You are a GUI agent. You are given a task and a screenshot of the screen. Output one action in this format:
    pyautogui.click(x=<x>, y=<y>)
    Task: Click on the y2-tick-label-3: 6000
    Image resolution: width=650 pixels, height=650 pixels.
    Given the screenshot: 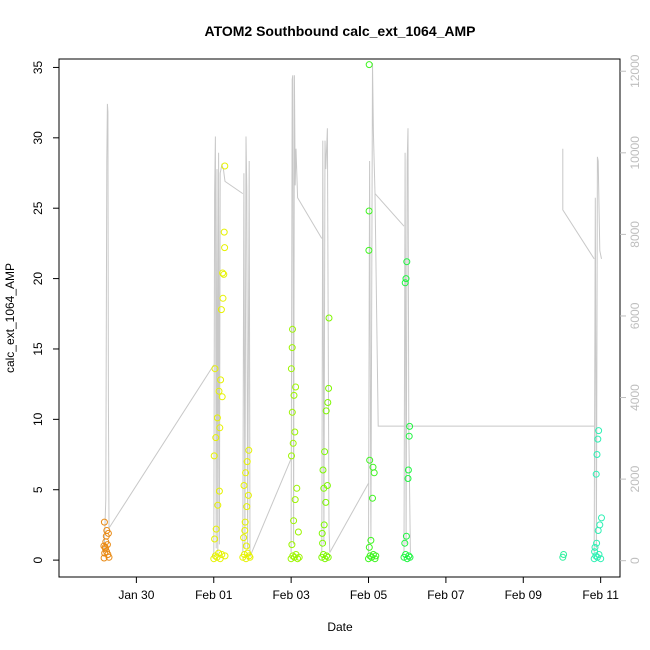 What is the action you would take?
    pyautogui.click(x=635, y=315)
    